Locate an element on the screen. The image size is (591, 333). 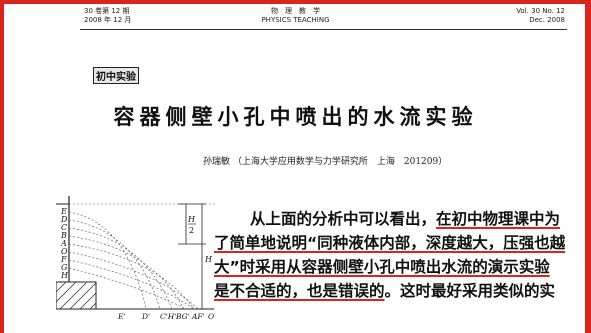
highlight-3: 大”时采用从容器侧壁小孔中喷出水流的演示实验 is located at coordinates (382, 267).